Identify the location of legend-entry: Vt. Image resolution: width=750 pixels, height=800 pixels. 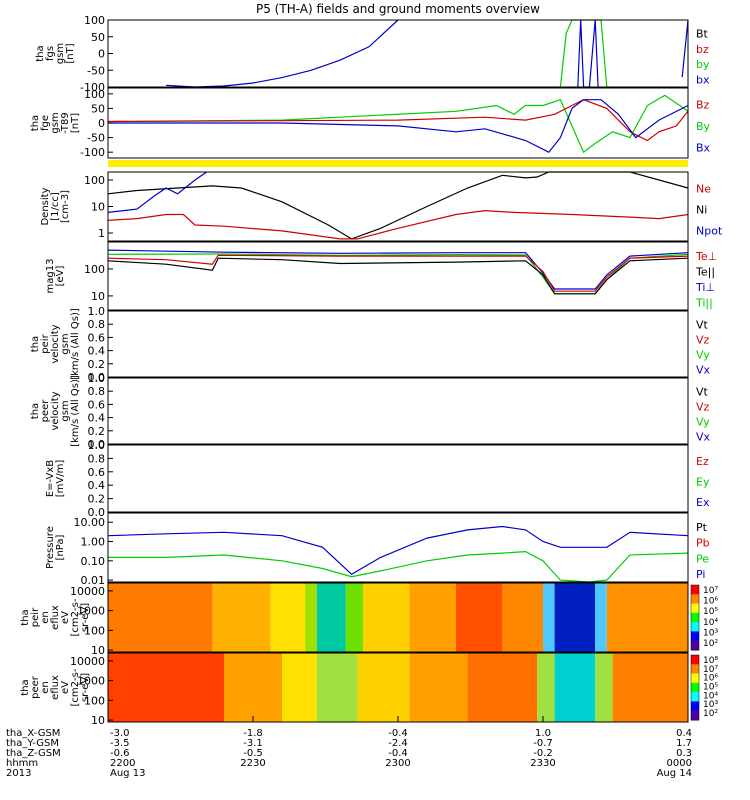
(702, 392).